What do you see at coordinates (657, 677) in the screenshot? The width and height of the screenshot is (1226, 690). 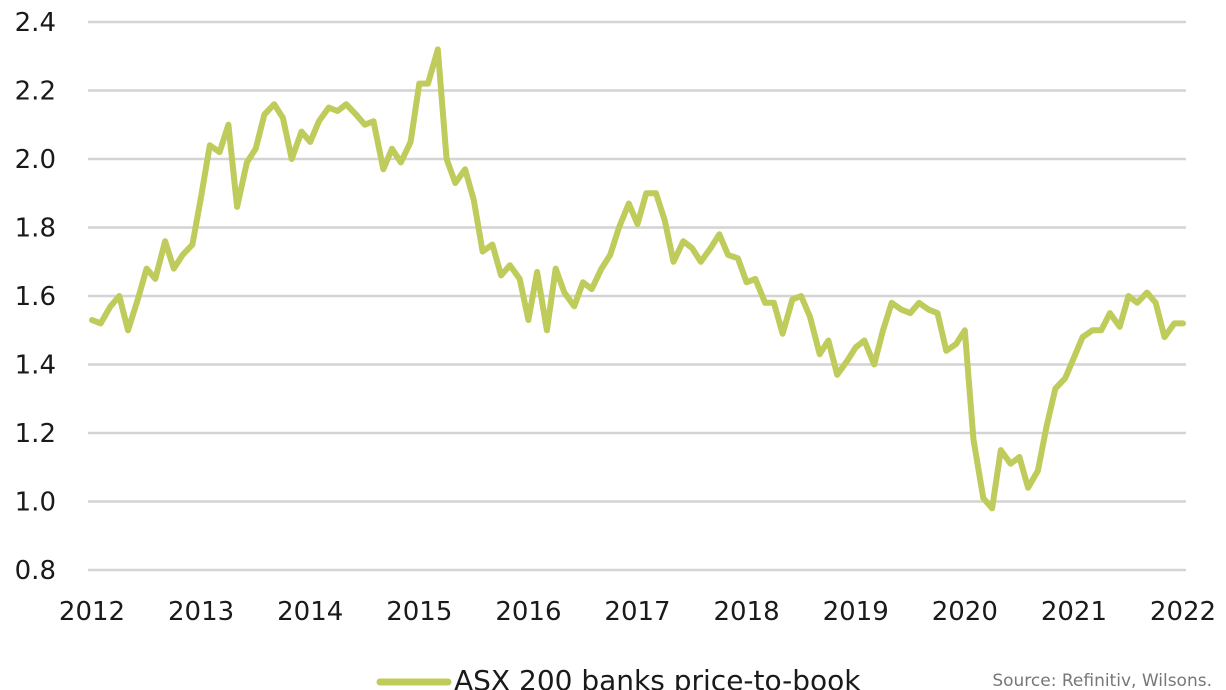 I see `legend-label: ASX 200 banks price-to-book` at bounding box center [657, 677].